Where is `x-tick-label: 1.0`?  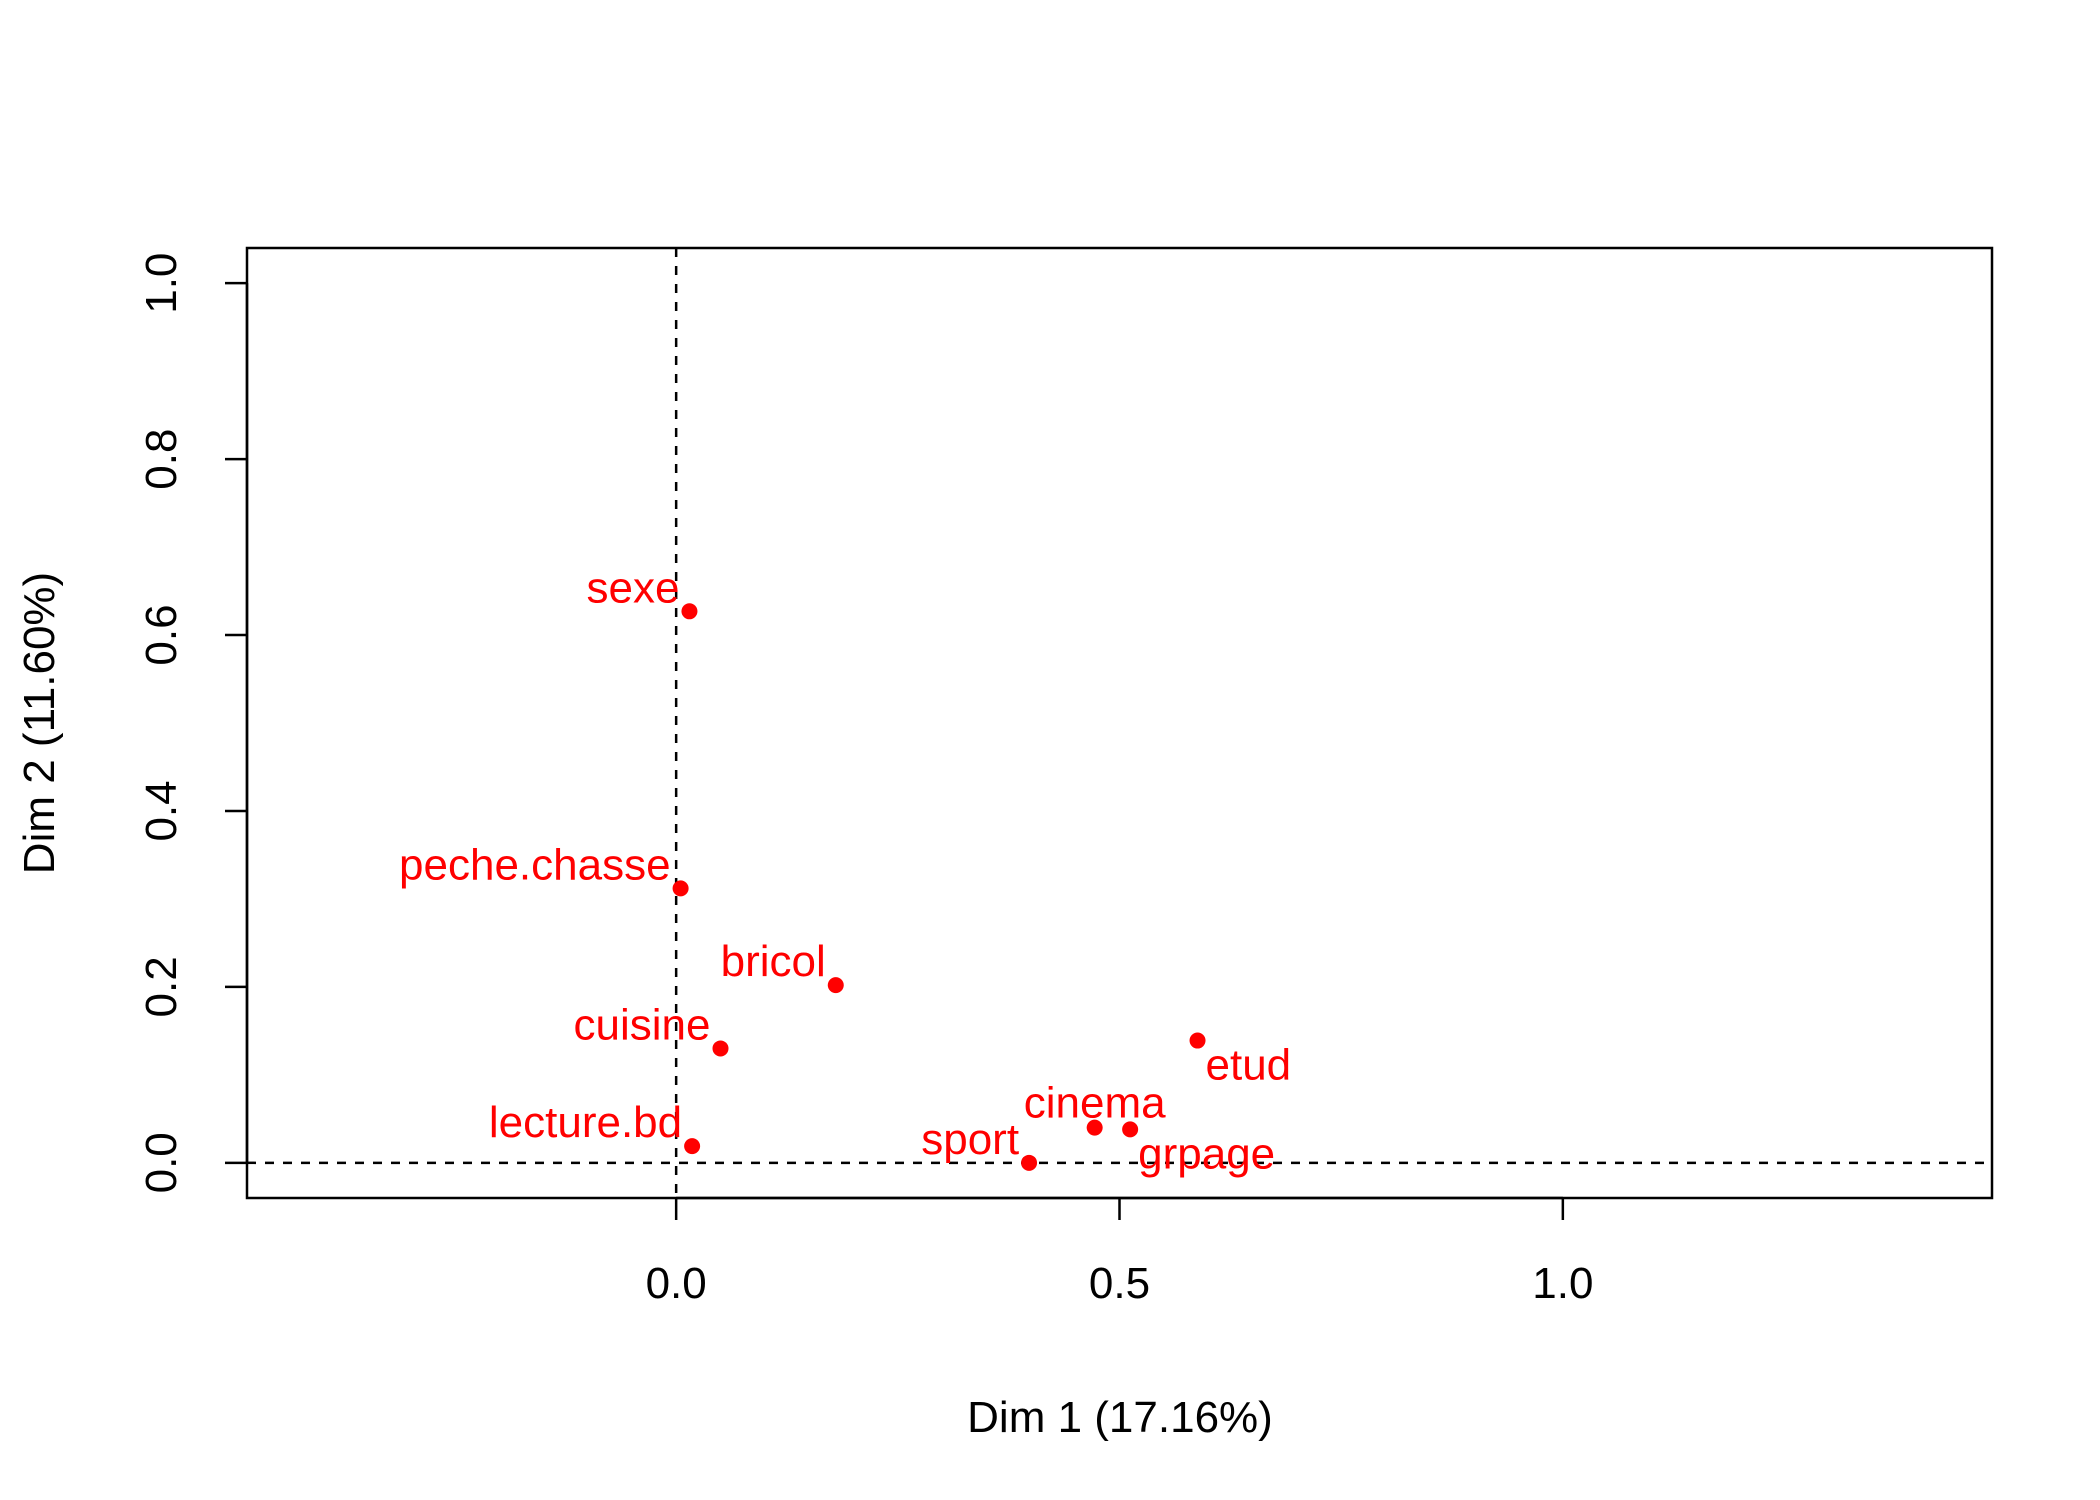
x-tick-label: 1.0 is located at coordinates (1562, 1283).